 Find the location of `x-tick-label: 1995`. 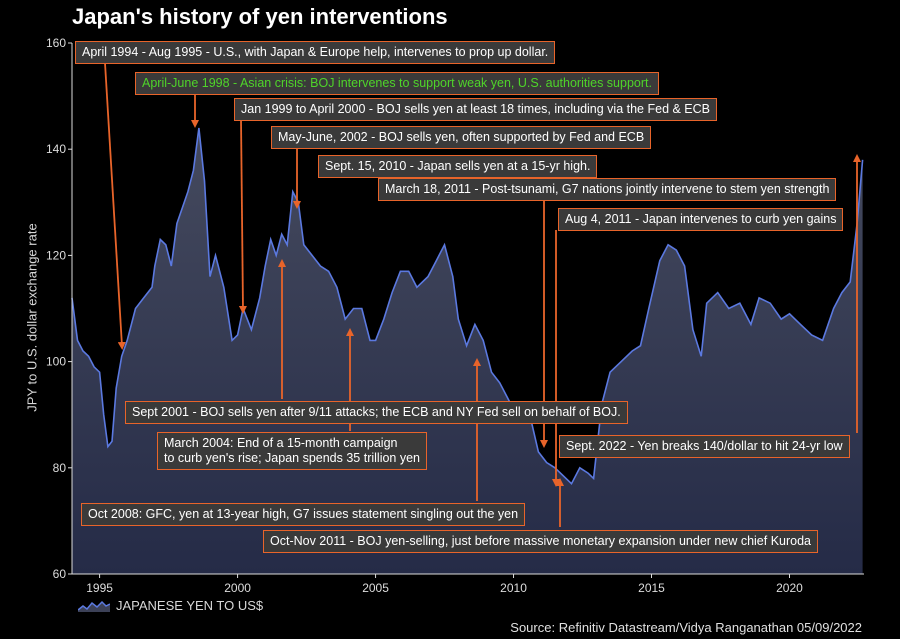

x-tick-label: 1995 is located at coordinates (99, 588).